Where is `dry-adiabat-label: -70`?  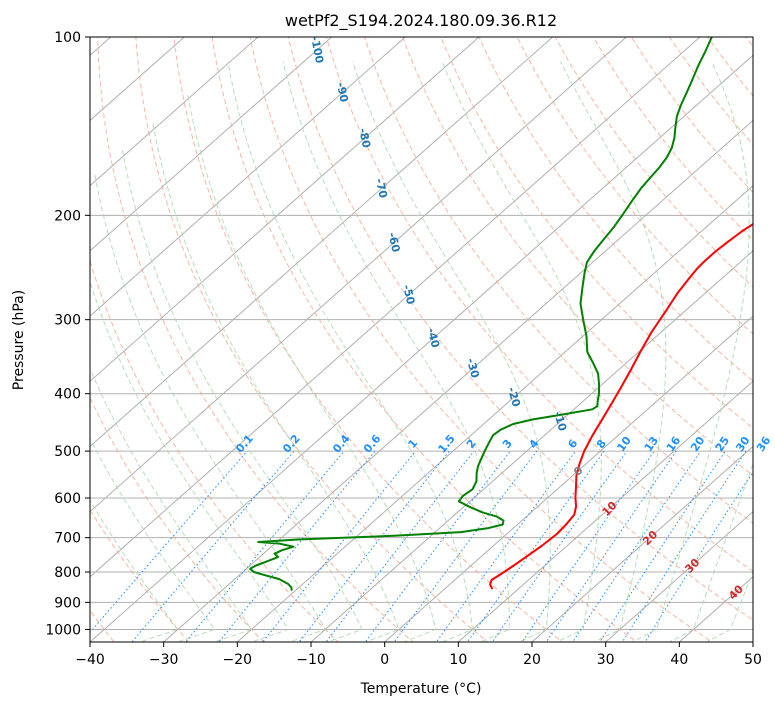
dry-adiabat-label: -70 is located at coordinates (381, 188).